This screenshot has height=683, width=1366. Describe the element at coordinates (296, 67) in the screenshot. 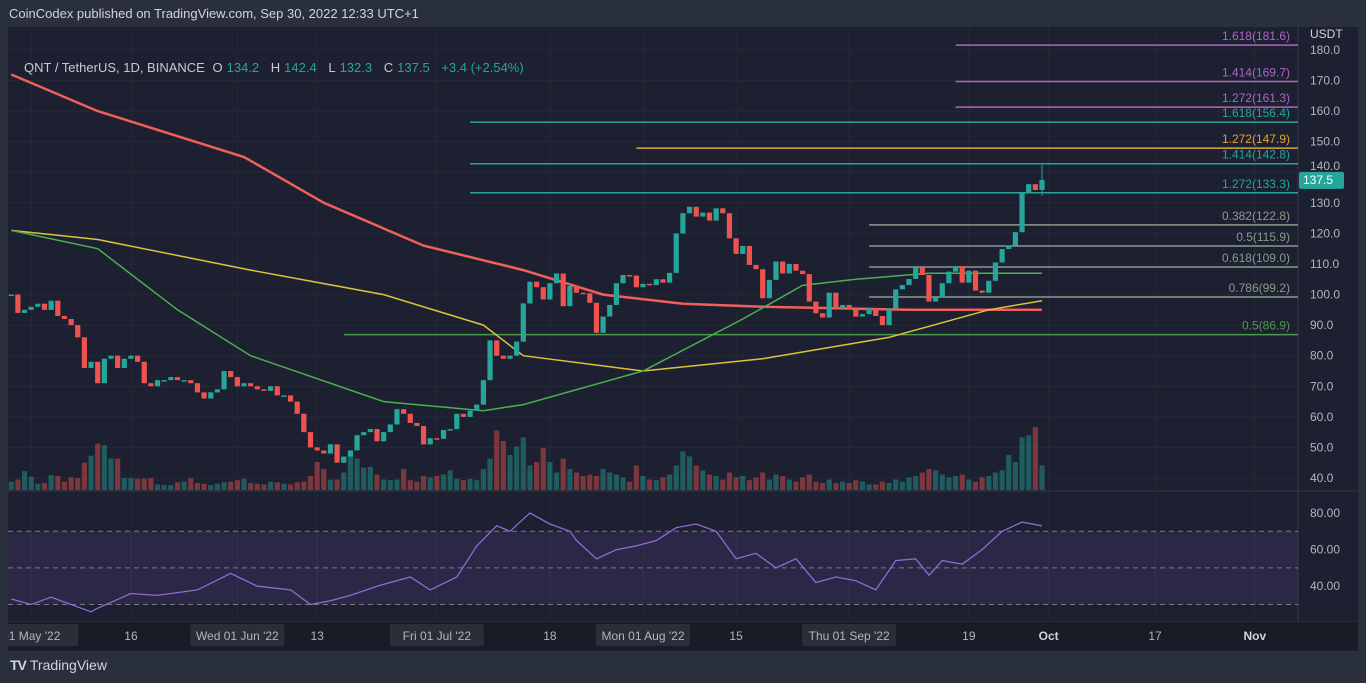

I see `legend-high: H 142.4` at that location.